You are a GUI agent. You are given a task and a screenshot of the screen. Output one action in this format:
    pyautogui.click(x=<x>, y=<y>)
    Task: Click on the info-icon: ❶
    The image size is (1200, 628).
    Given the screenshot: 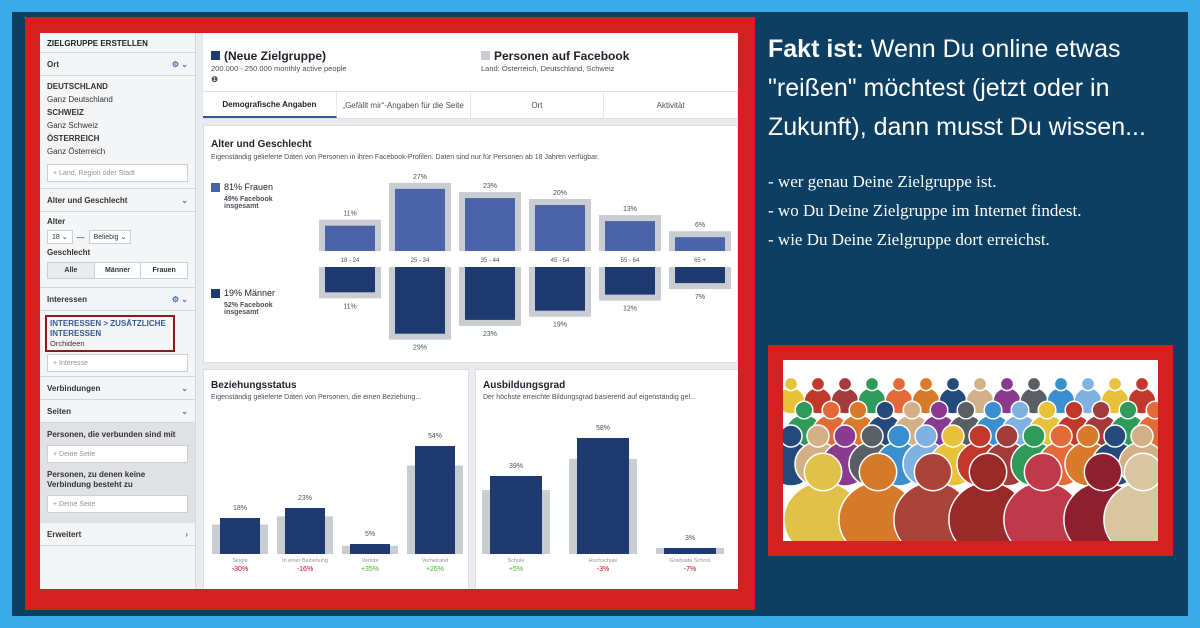 What is the action you would take?
    pyautogui.click(x=215, y=79)
    